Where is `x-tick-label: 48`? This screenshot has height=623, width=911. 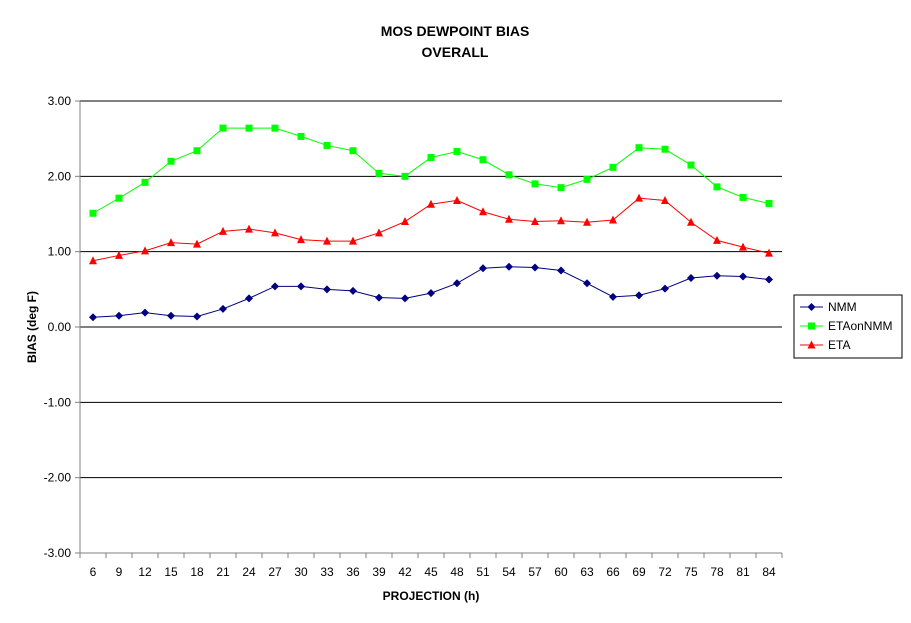
x-tick-label: 48 is located at coordinates (457, 572).